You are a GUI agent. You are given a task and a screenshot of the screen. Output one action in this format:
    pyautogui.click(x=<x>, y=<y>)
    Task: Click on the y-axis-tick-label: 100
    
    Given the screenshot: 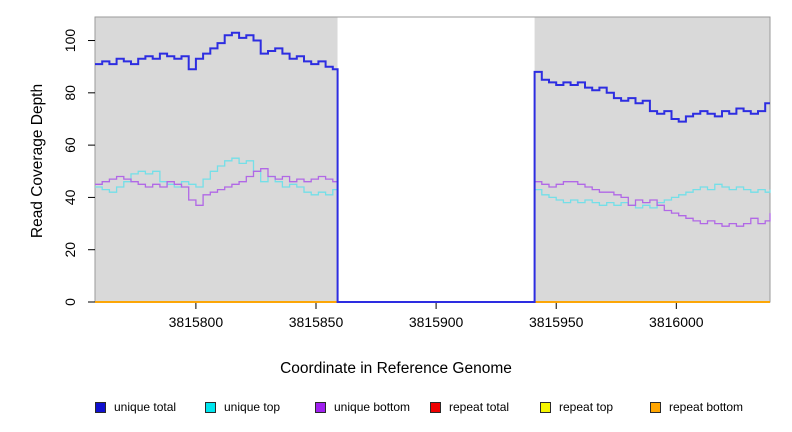 What is the action you would take?
    pyautogui.click(x=70, y=41)
    